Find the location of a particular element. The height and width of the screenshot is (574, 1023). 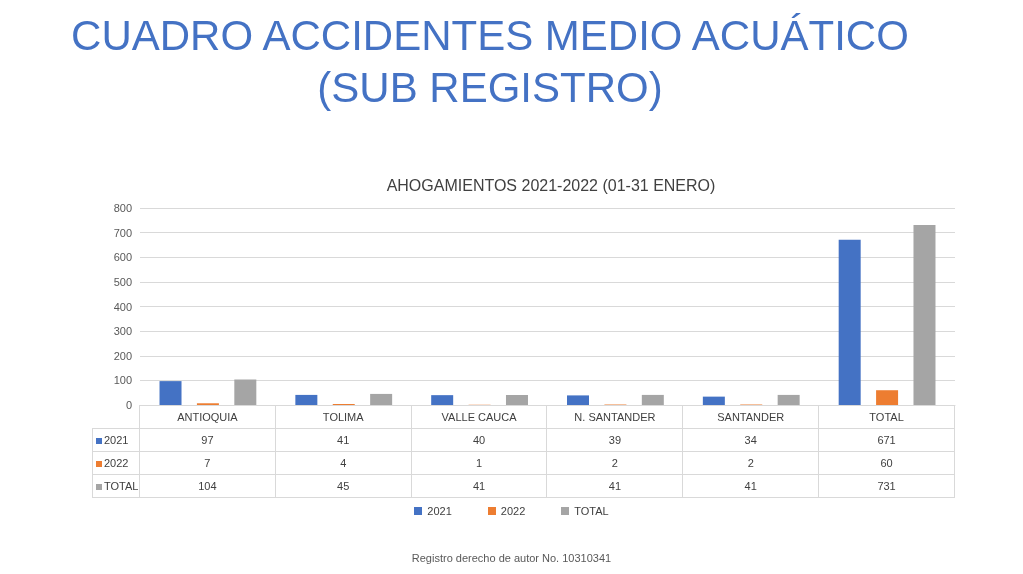

data-label: 1 is located at coordinates (479, 463).